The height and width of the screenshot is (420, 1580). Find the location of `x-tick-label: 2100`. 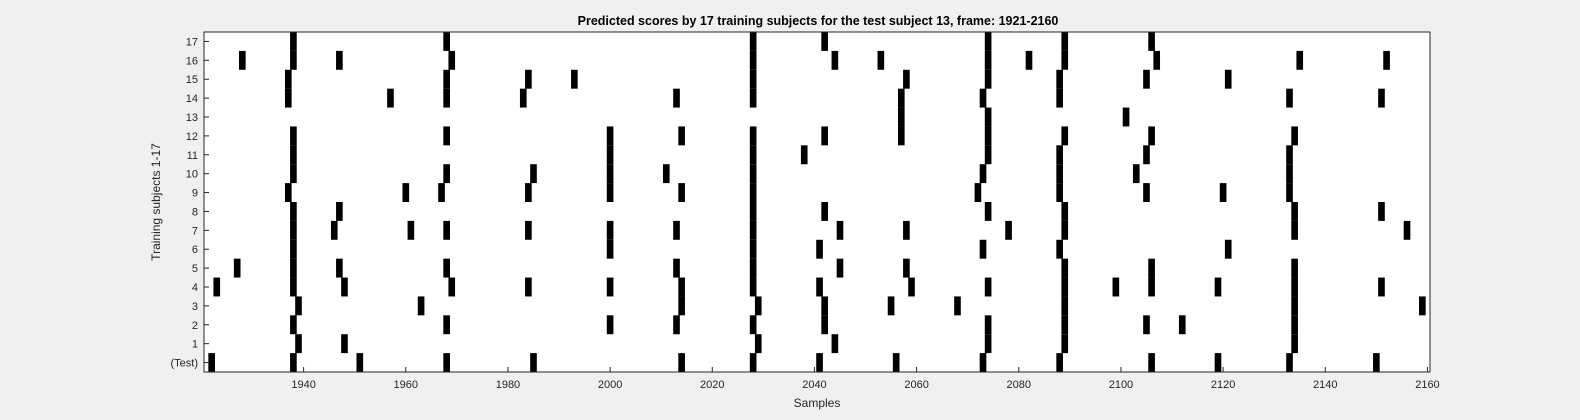

x-tick-label: 2100 is located at coordinates (1121, 385).